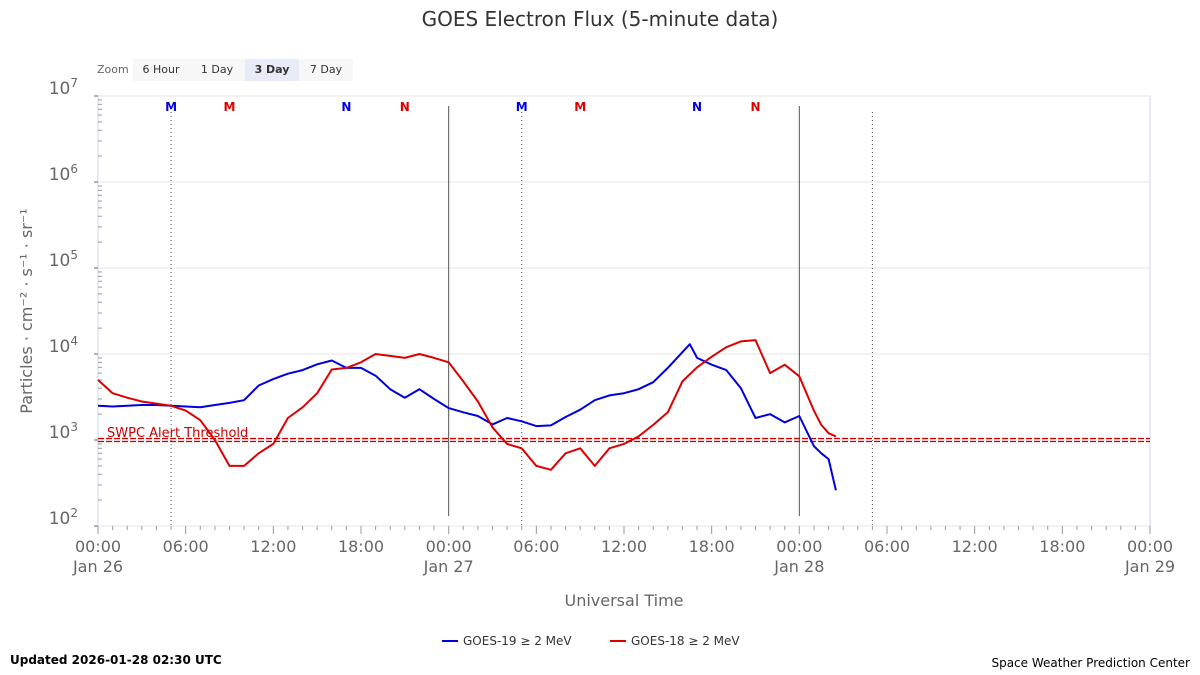 Image resolution: width=1200 pixels, height=675 pixels. What do you see at coordinates (685, 641) in the screenshot?
I see `legend-label-goes18: GOES-18 ≥ 2 MeV` at bounding box center [685, 641].